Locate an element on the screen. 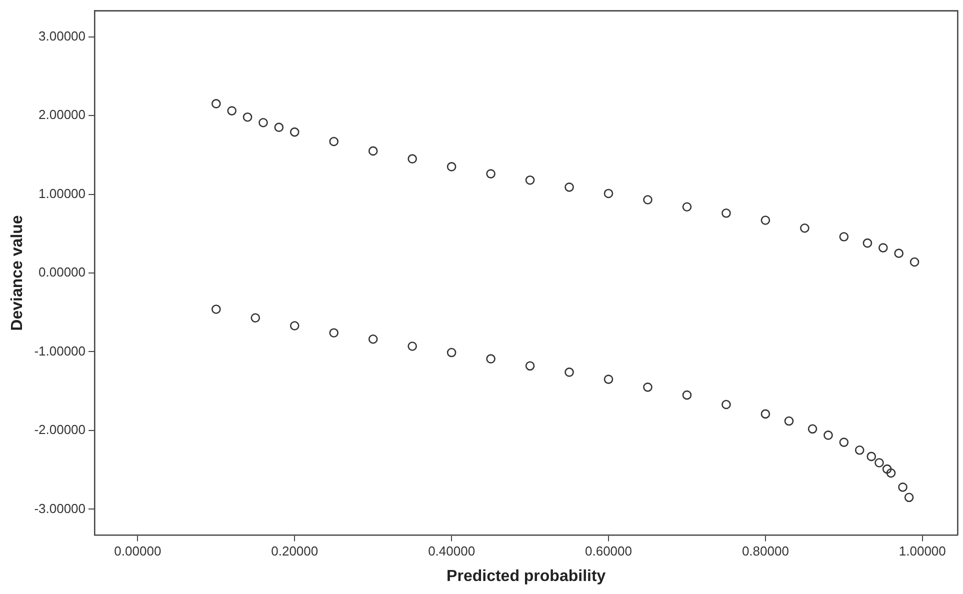  x-axis-title: Predicted probability is located at coordinates (526, 576).